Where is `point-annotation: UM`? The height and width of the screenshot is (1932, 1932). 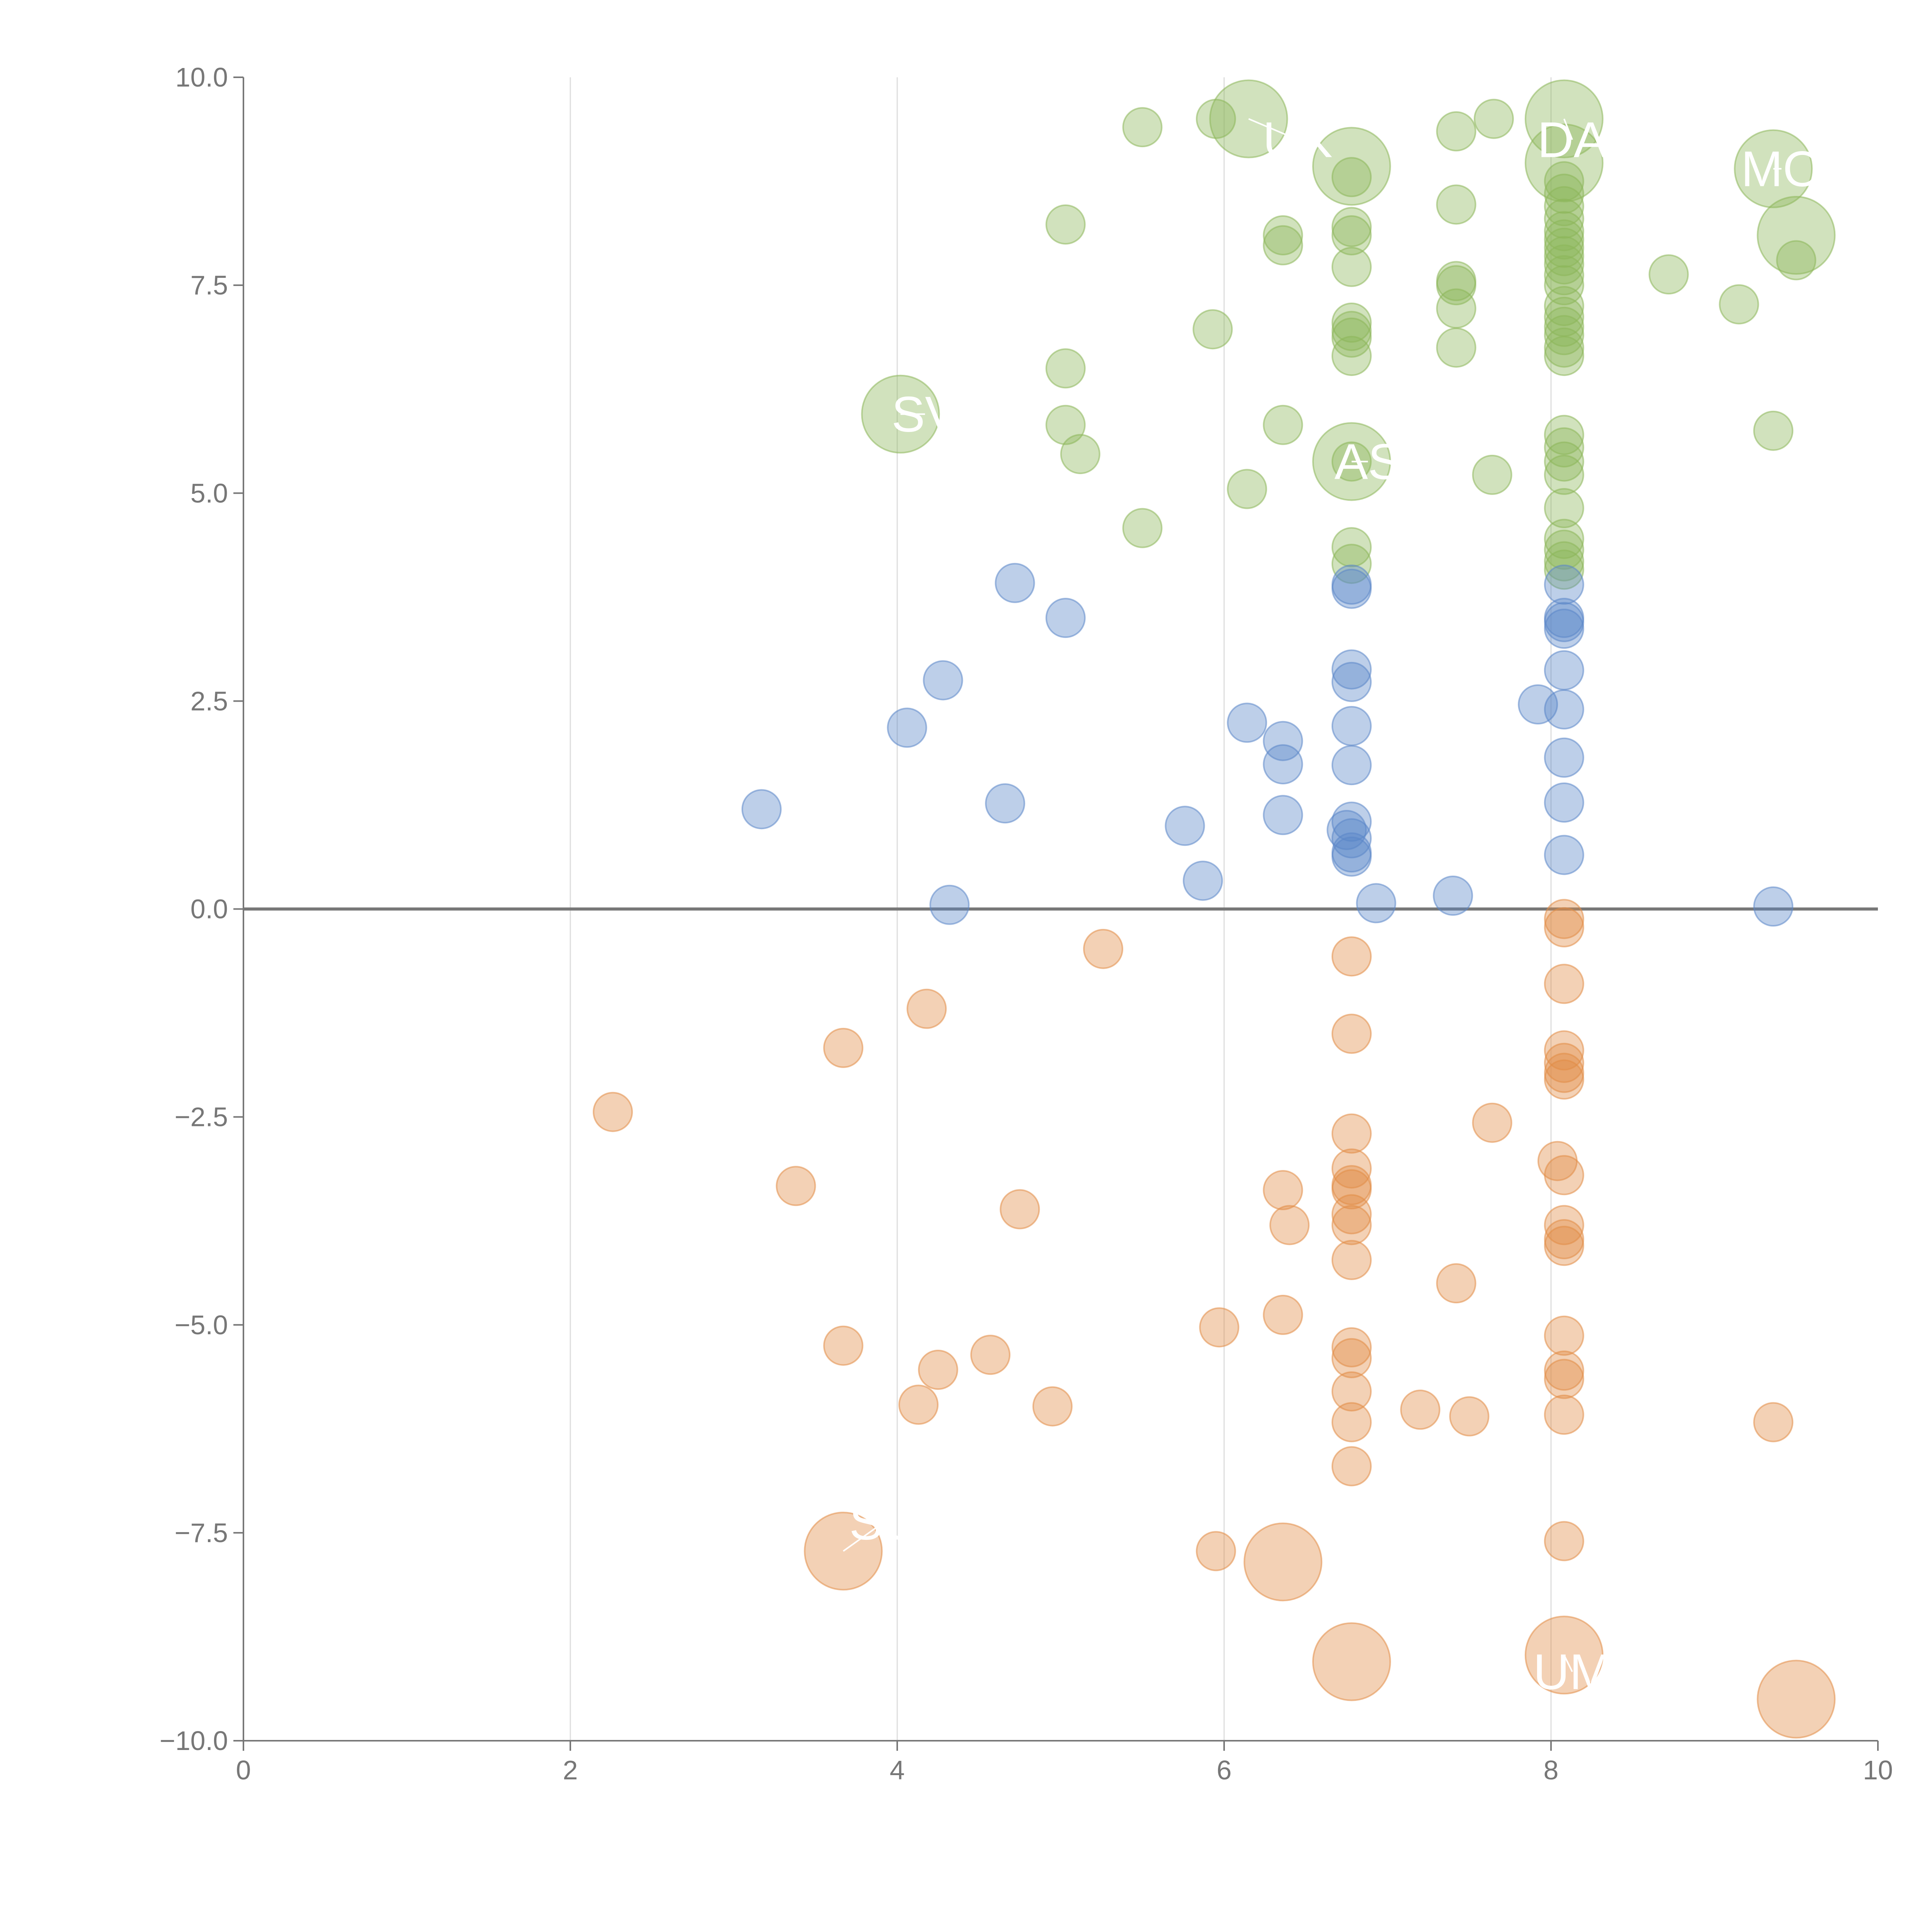
point-annotation: UM is located at coordinates (1572, 1671).